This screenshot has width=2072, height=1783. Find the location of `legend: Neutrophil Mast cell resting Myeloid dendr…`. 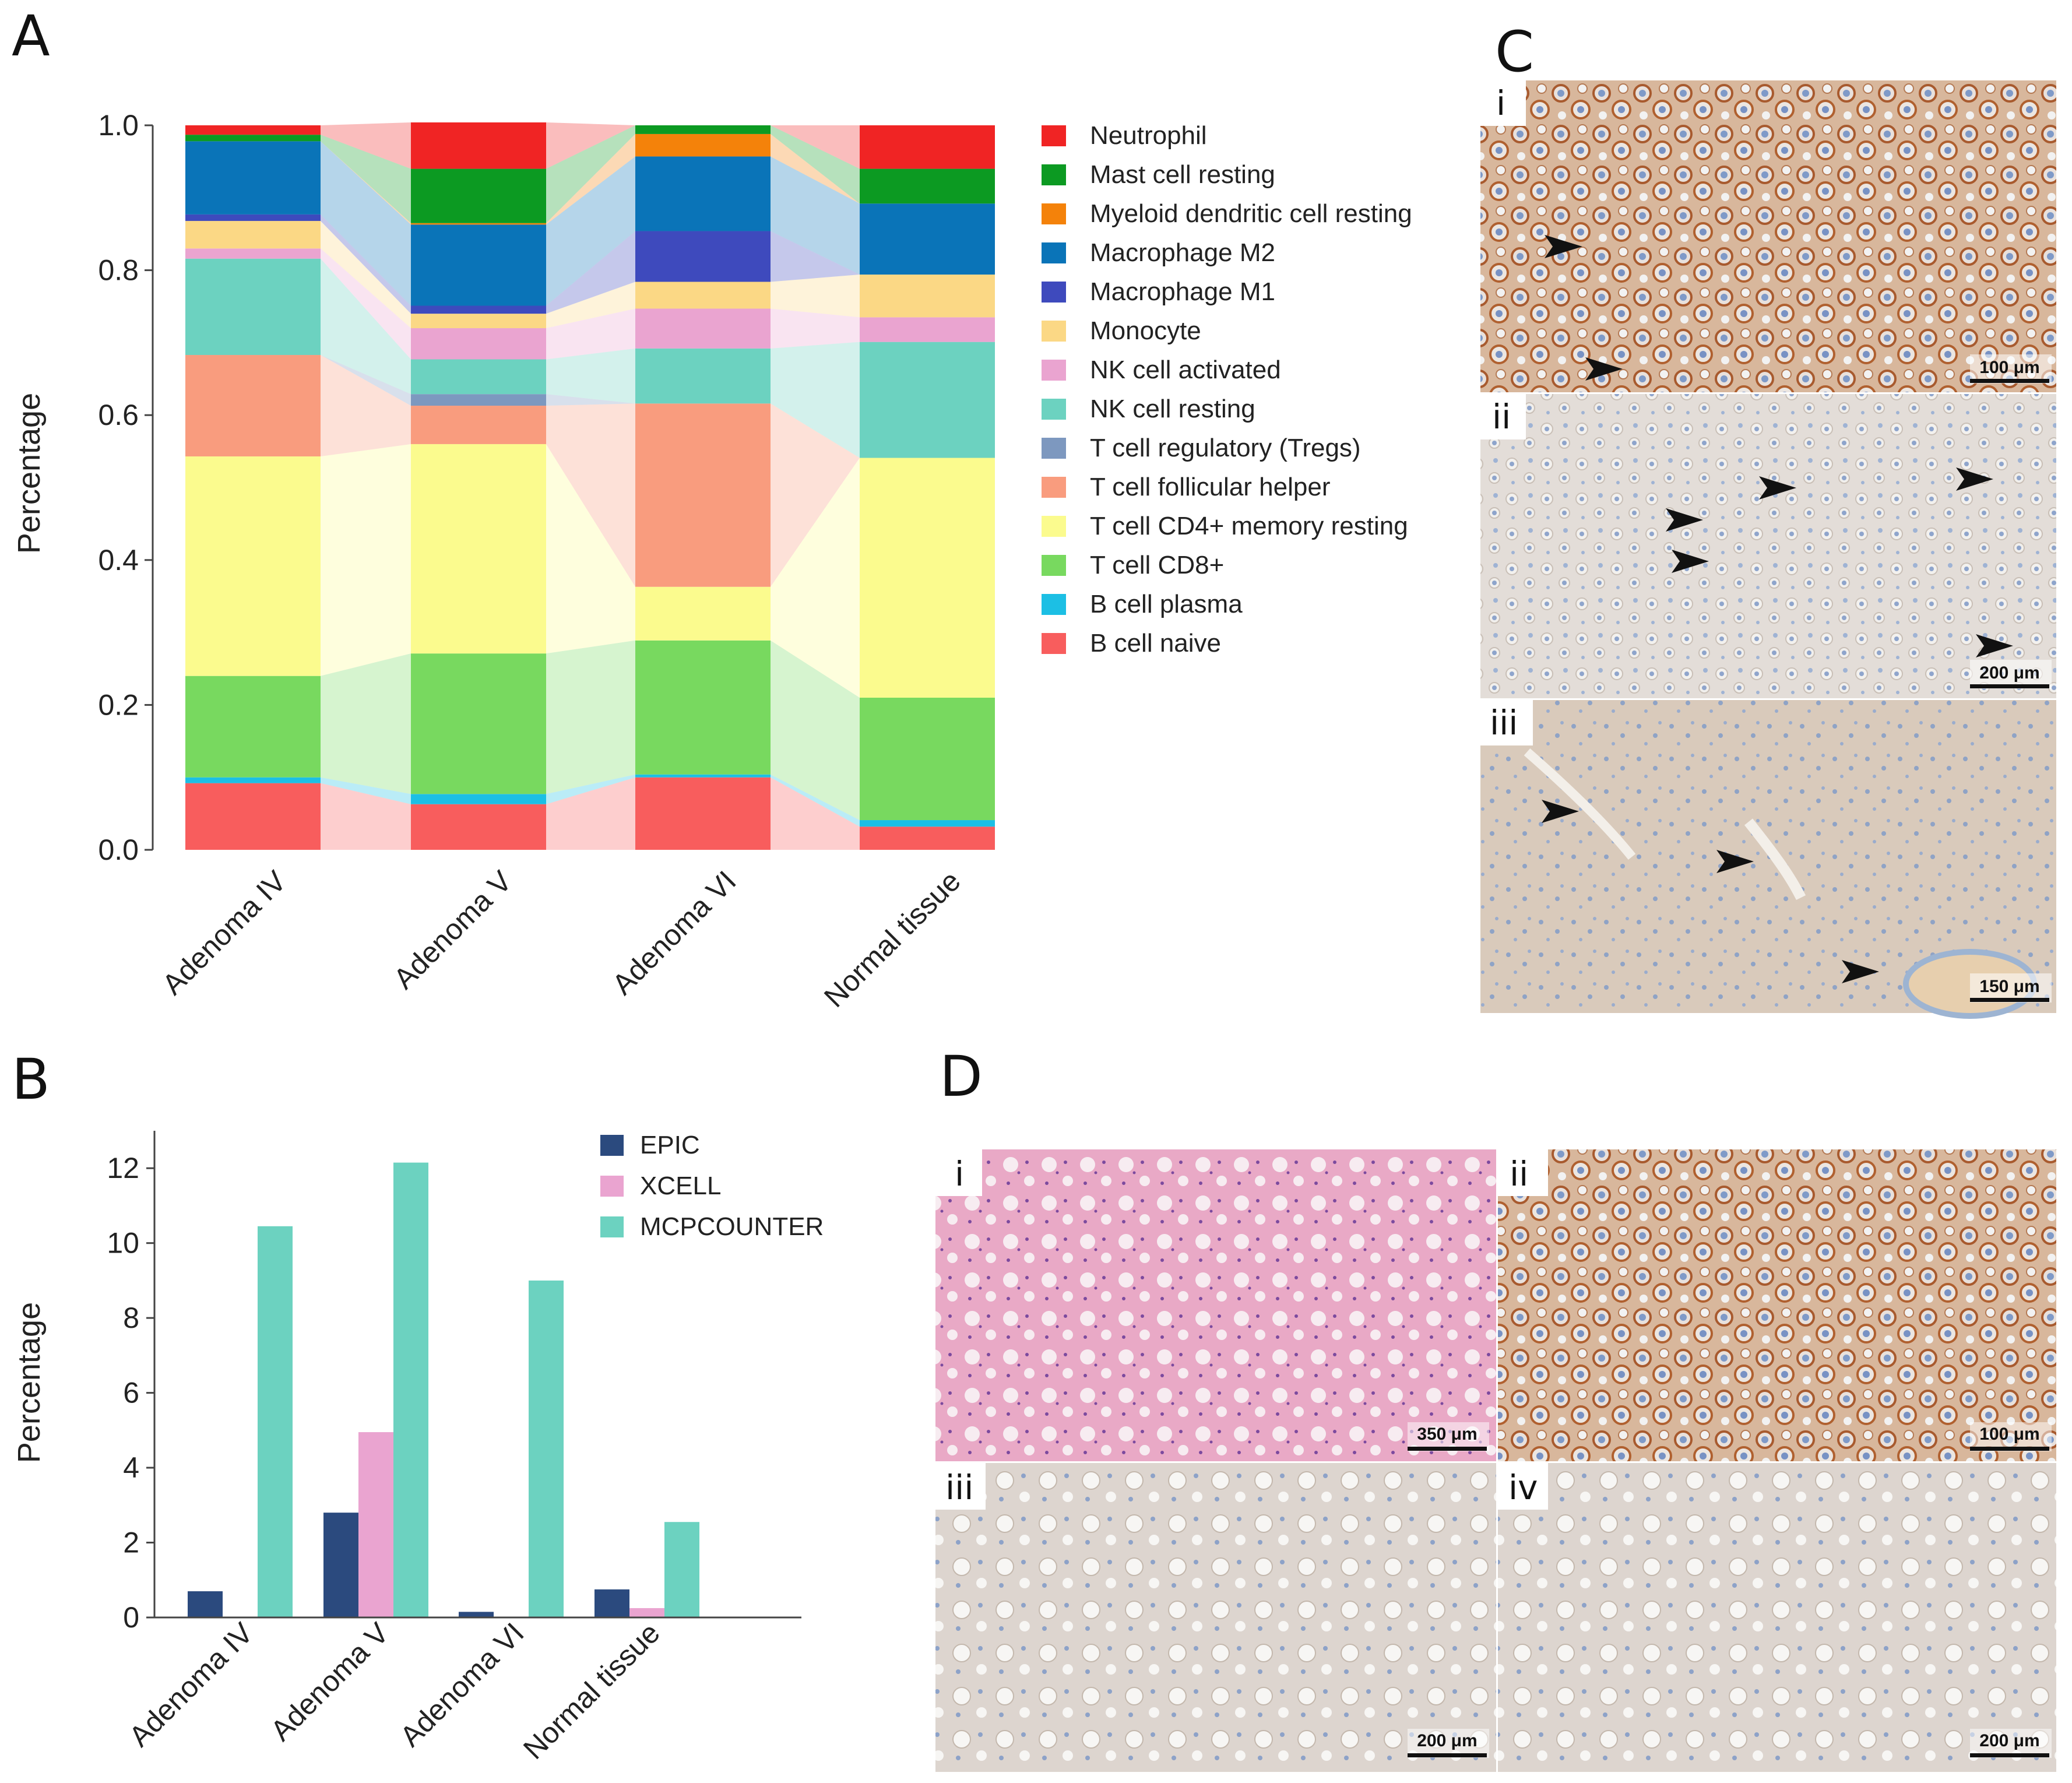

legend: Neutrophil Mast cell resting Myeloid dendr… is located at coordinates (1227, 389).